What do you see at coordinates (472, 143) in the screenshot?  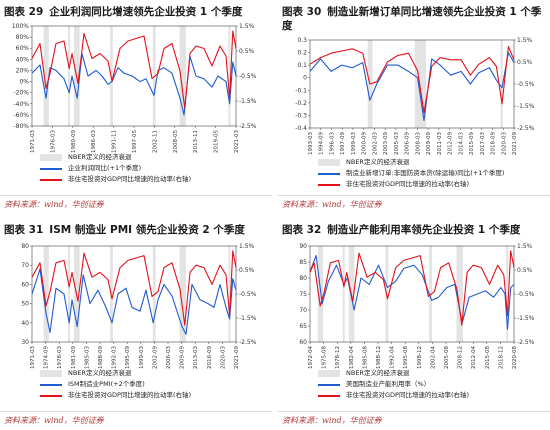 I see `x-tick-label: 2015-09` at bounding box center [472, 143].